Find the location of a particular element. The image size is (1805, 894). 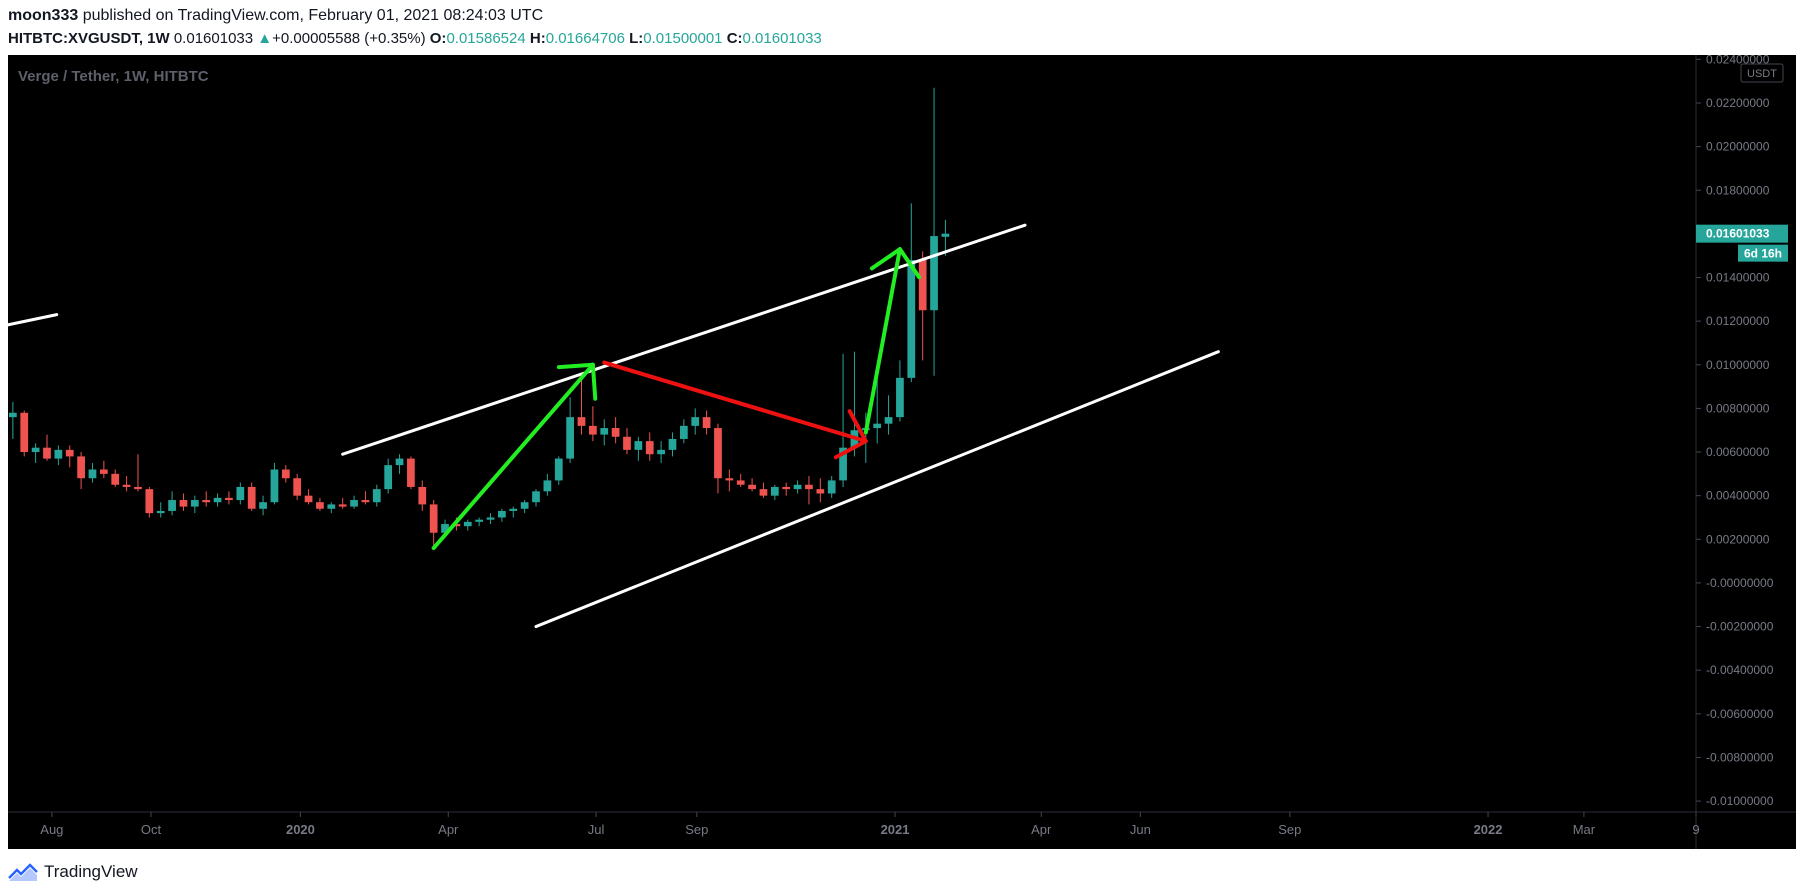

arrow-head is located at coordinates (850, 434).